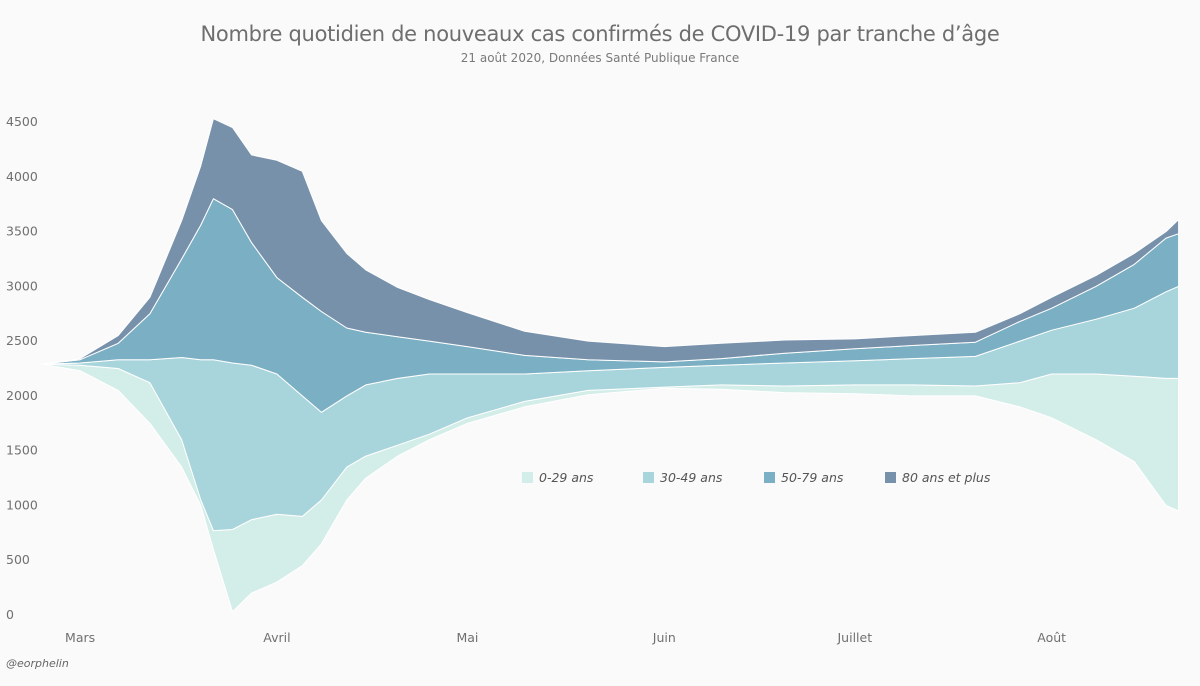 The image size is (1200, 686). I want to click on x-axis: Mars Avril Mai Juin Juillet Août, so click(565, 637).